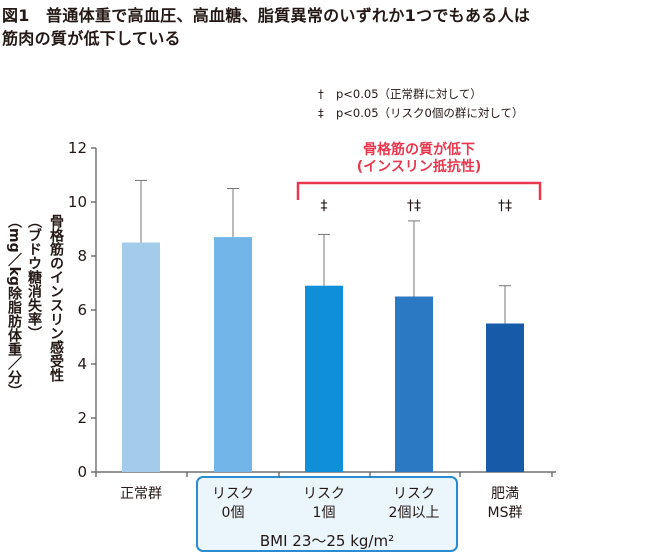 The width and height of the screenshot is (650, 559). I want to click on category-label-line: 0個, so click(233, 513).